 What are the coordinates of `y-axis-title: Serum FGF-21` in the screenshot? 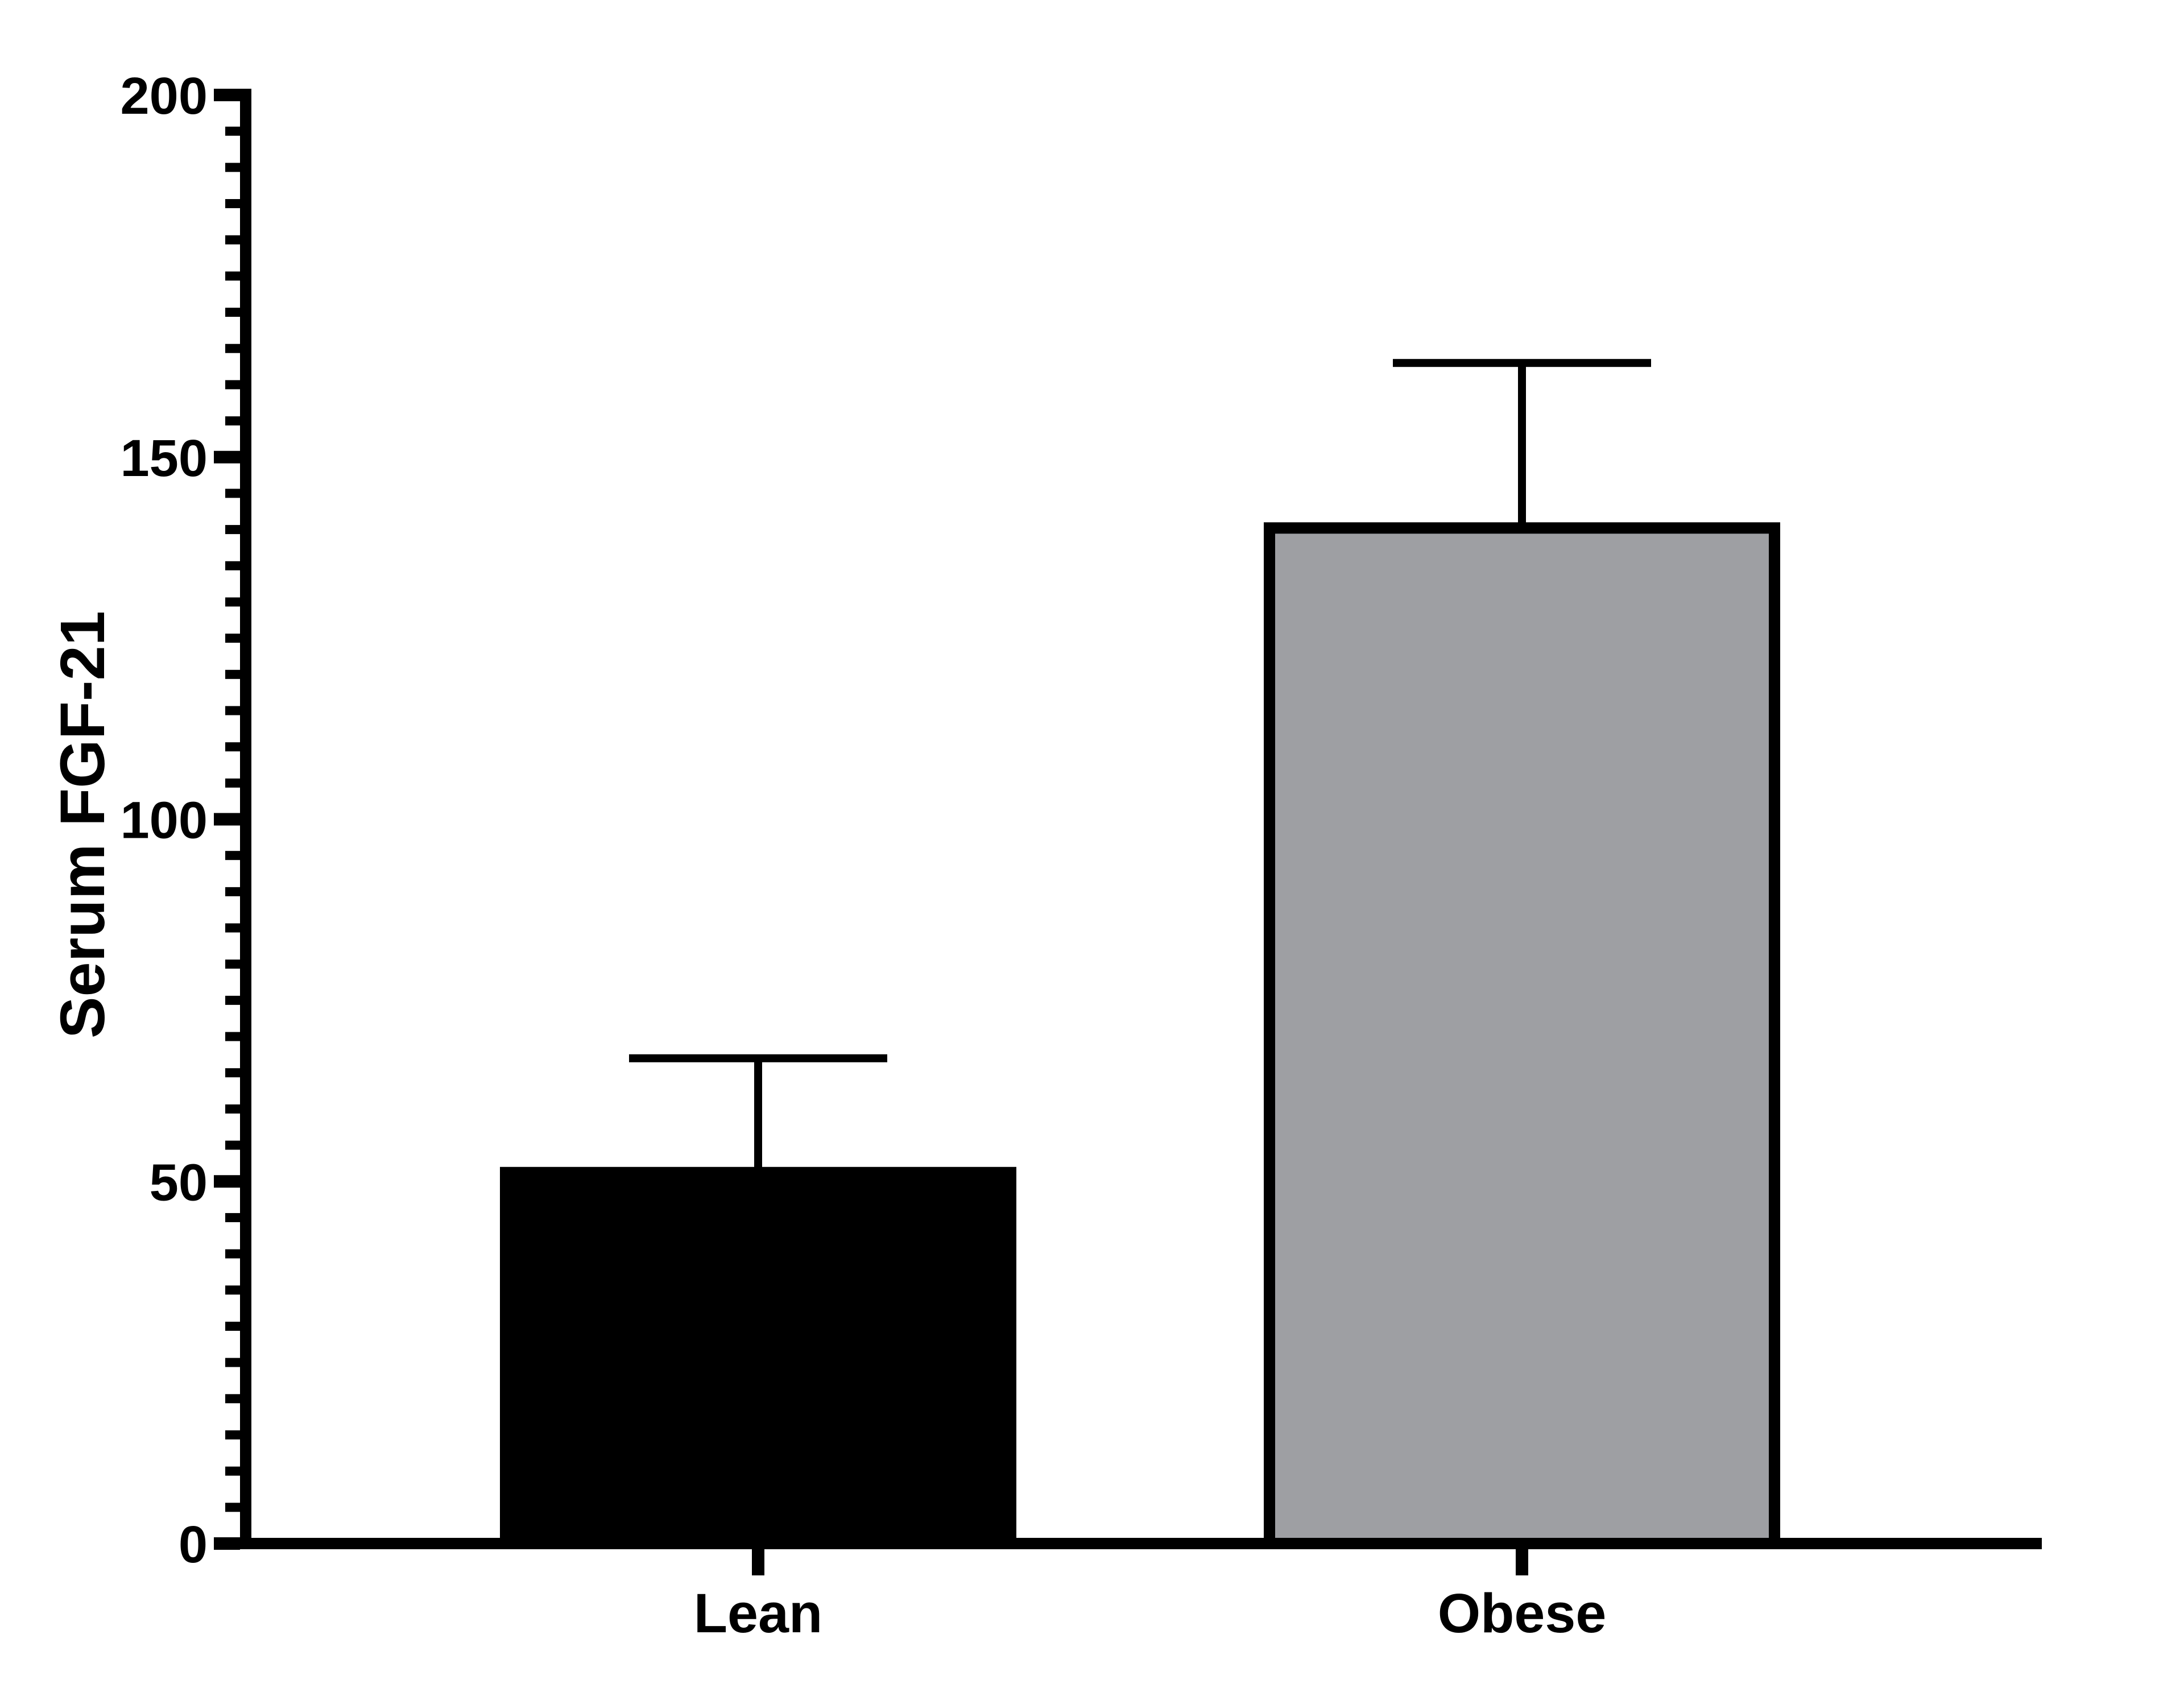 It's located at (83, 825).